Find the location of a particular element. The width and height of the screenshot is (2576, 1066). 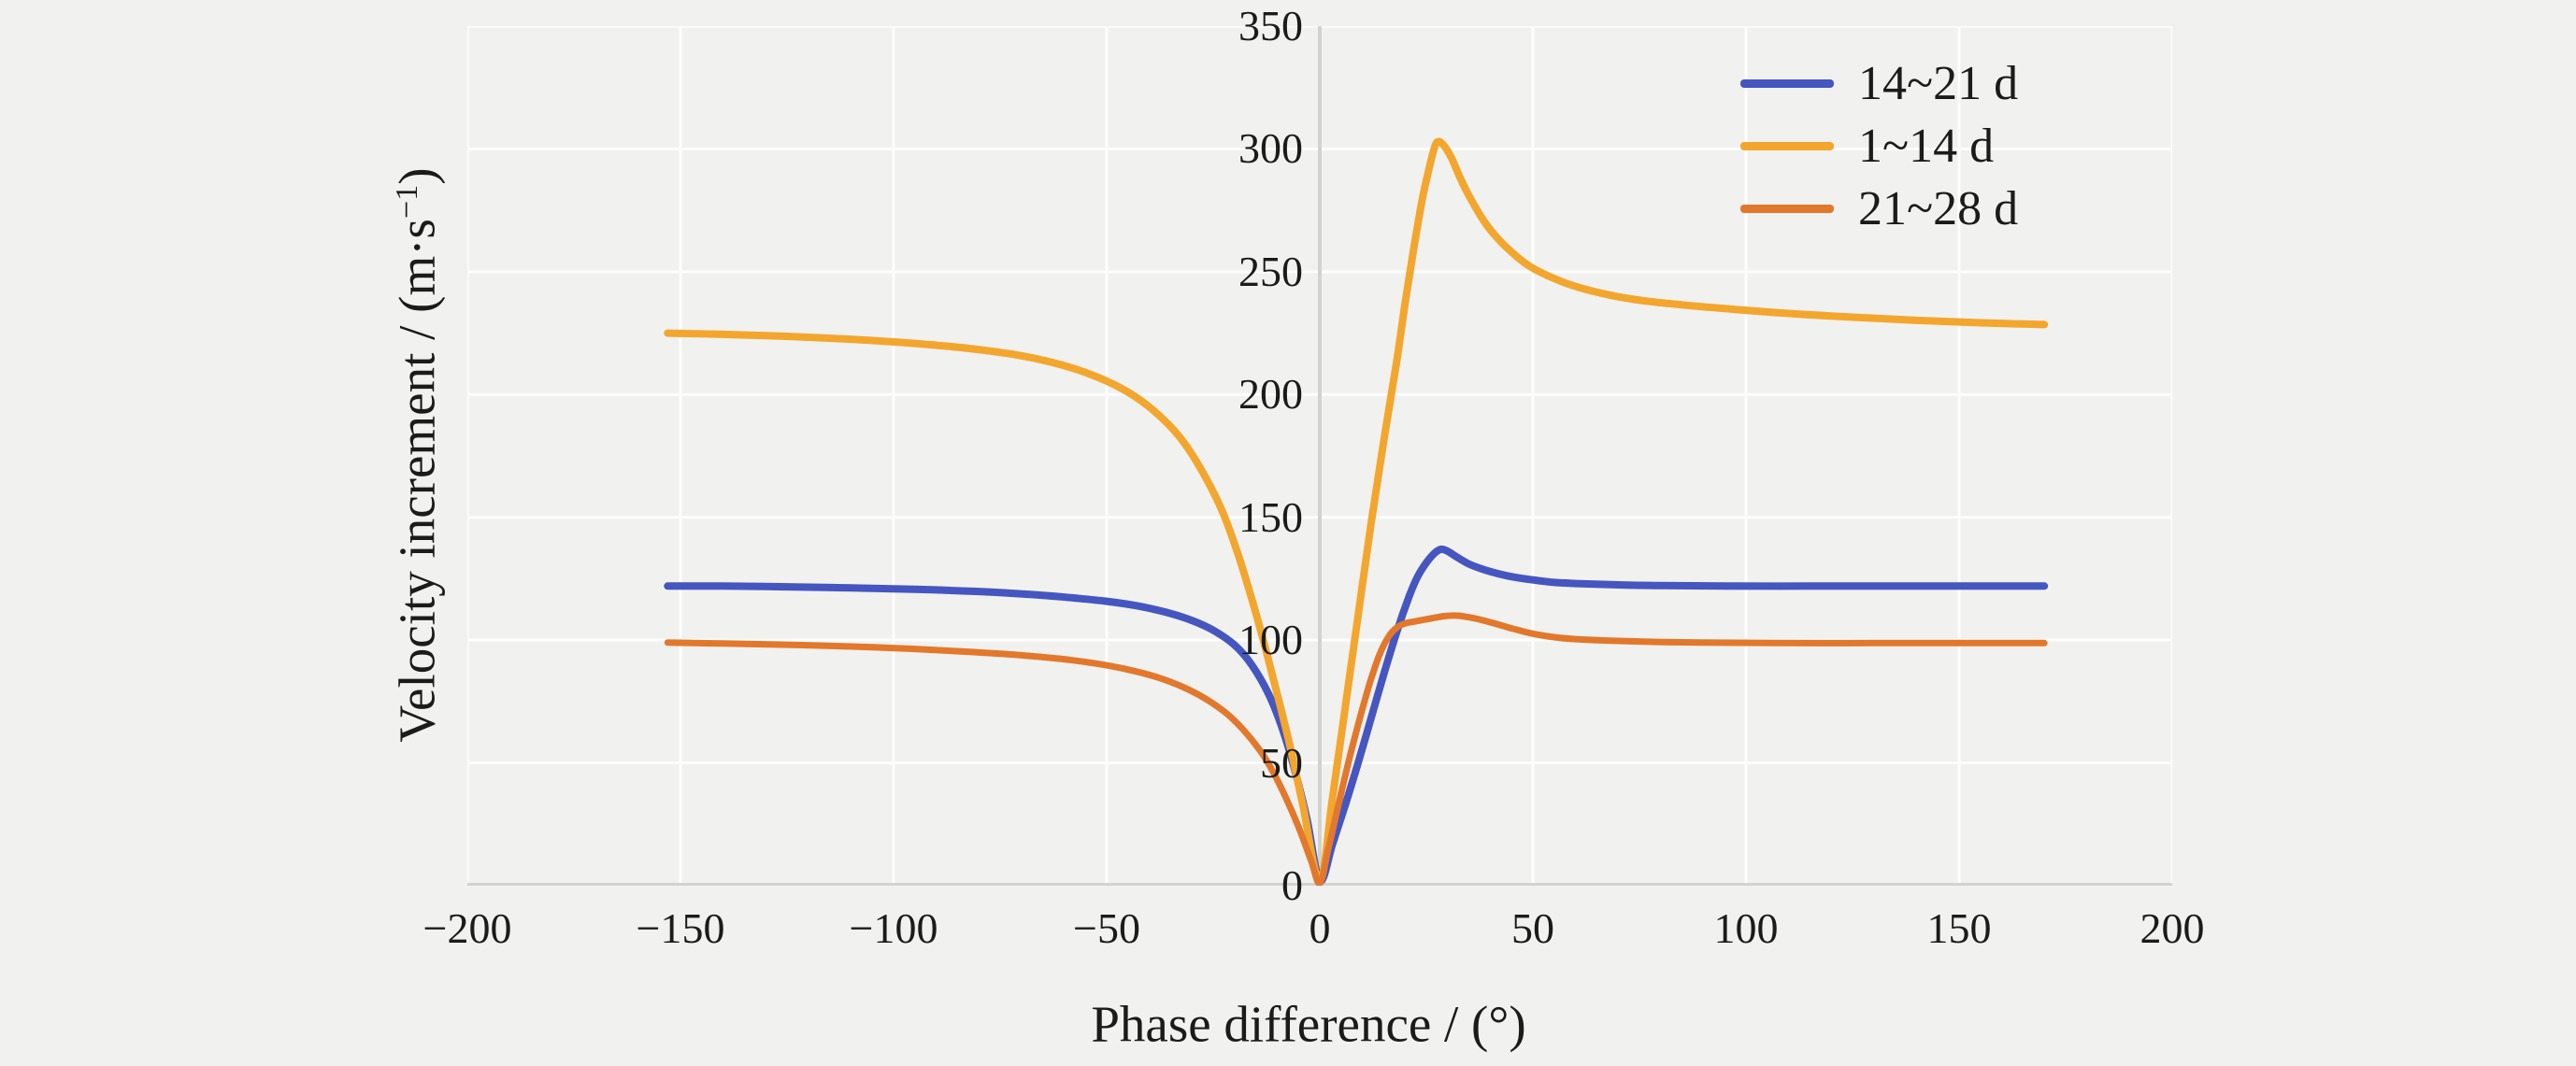

x-tick-label: 0 is located at coordinates (1320, 928).